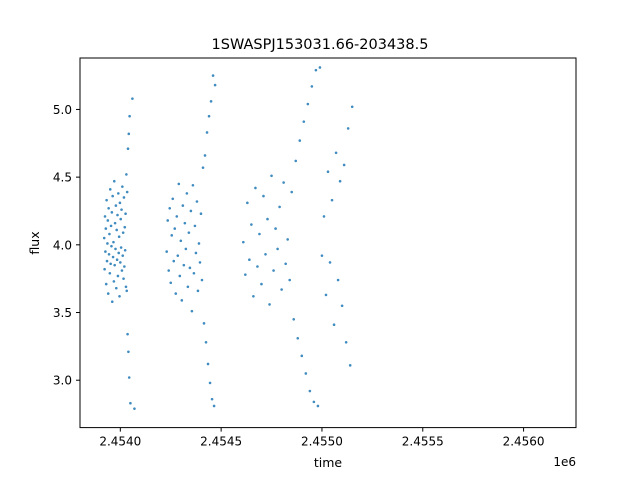 The image size is (640, 484). Describe the element at coordinates (34, 242) in the screenshot. I see `y-axis-label: flux` at that location.